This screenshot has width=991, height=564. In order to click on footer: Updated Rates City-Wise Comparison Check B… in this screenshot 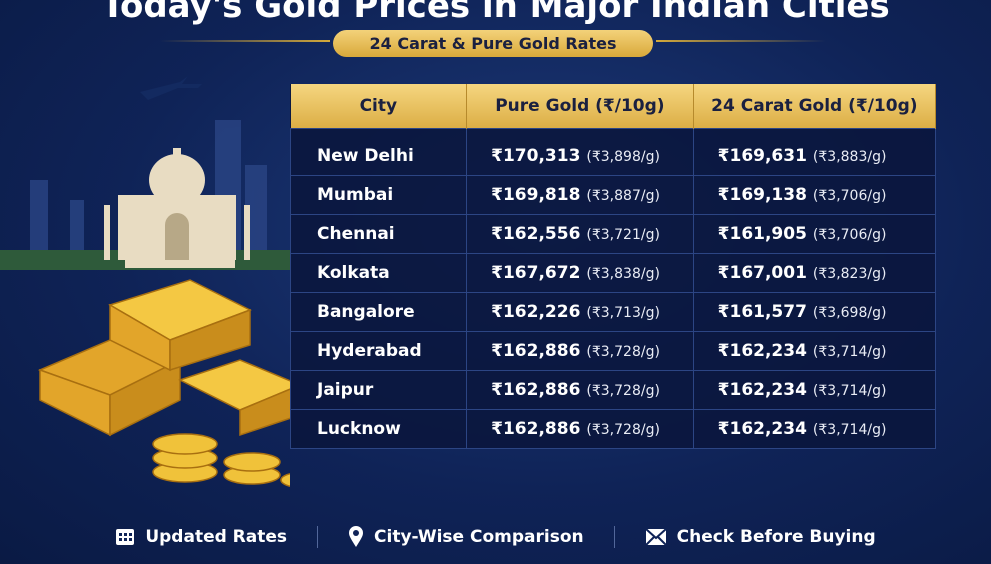, I will do `click(495, 537)`.